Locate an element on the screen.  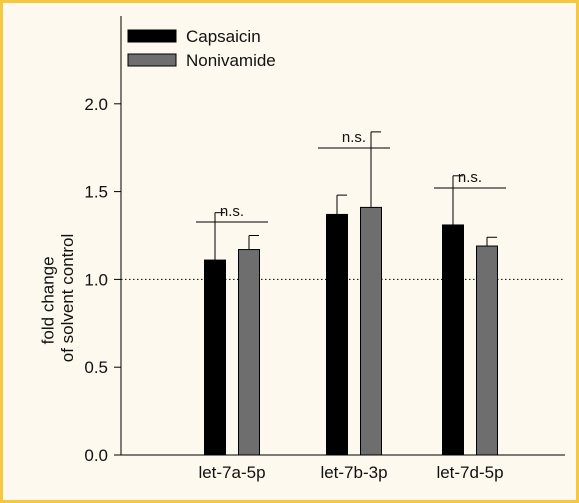
y-tick-label: 1.5 is located at coordinates (96, 192).